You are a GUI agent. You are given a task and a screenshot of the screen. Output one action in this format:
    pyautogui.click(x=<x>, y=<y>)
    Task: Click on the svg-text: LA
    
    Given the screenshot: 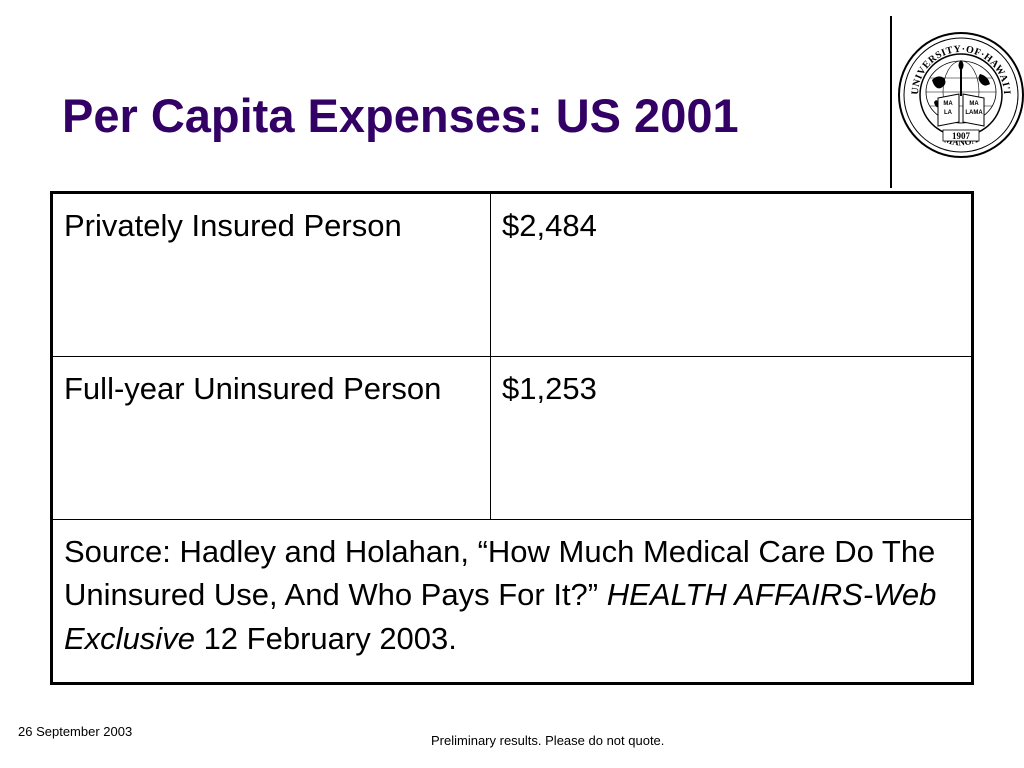 What is the action you would take?
    pyautogui.click(x=948, y=113)
    